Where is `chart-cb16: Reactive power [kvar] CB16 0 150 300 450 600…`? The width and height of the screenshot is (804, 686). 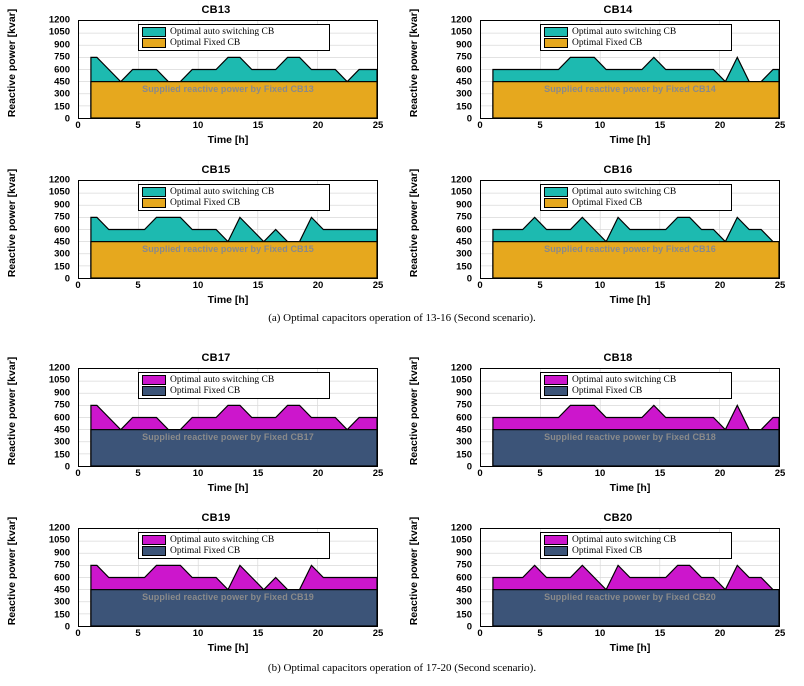
chart-cb16: Reactive power [kvar] CB16 0 150 300 450 600… is located at coordinates (603, 240).